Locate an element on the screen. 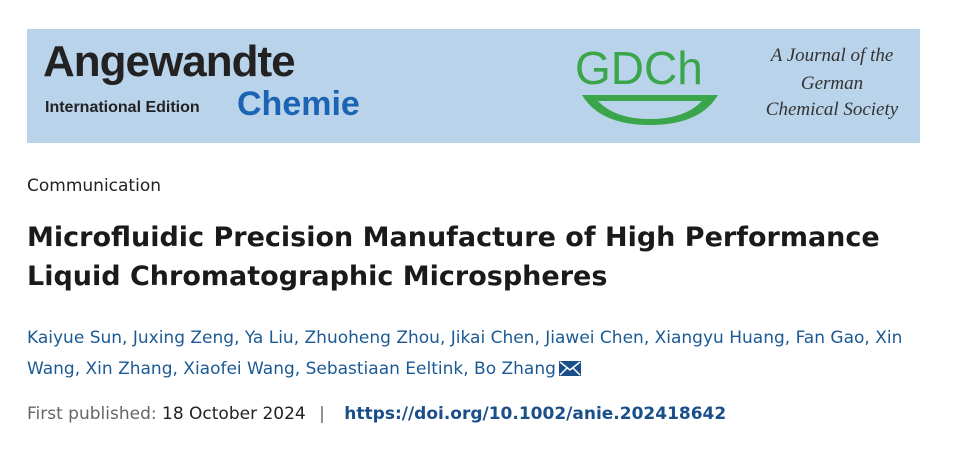 The width and height of the screenshot is (955, 450). society-text: A Journal of the is located at coordinates (832, 55).